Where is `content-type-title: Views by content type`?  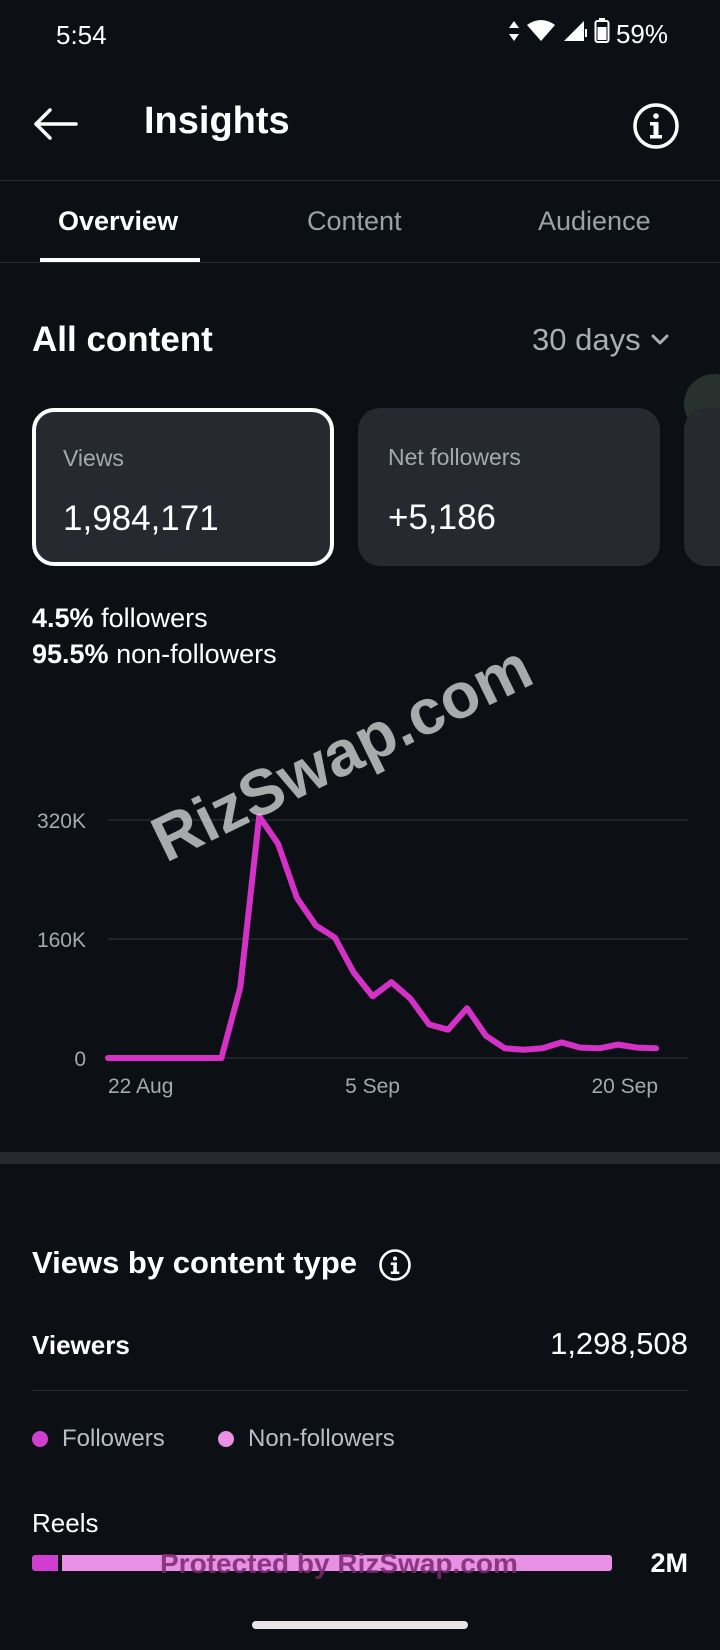
content-type-title: Views by content type is located at coordinates (195, 1262).